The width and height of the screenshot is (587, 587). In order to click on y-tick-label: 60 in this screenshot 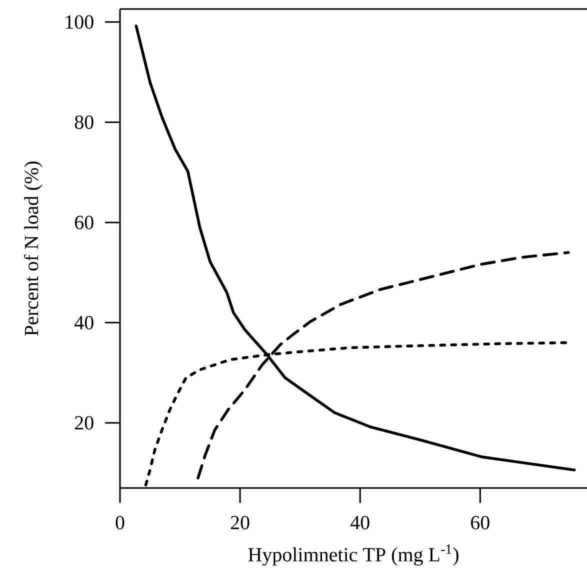, I will do `click(84, 223)`.